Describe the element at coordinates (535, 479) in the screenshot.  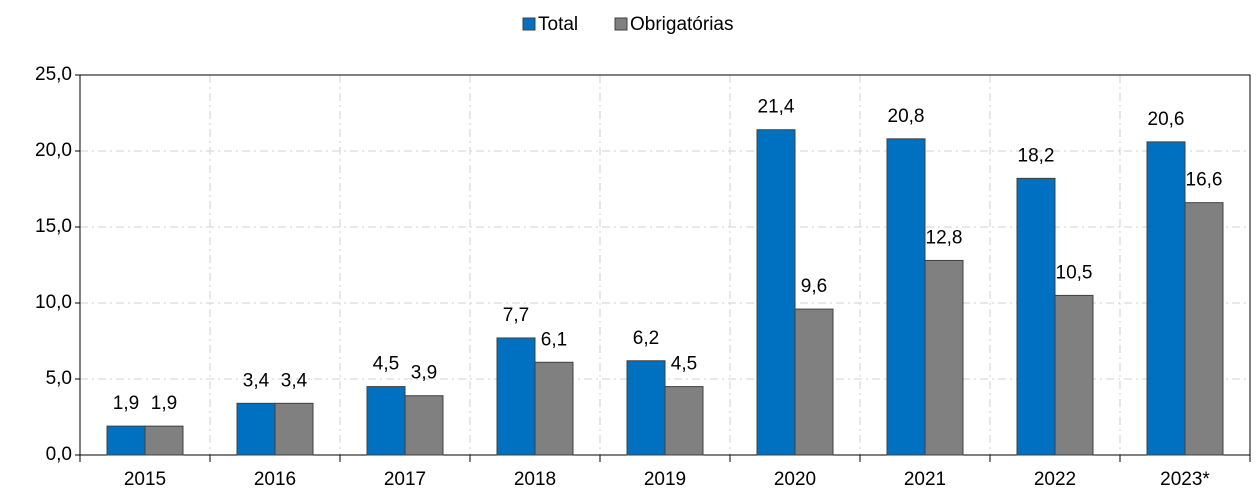
I see `x-tick-label: 2018` at that location.